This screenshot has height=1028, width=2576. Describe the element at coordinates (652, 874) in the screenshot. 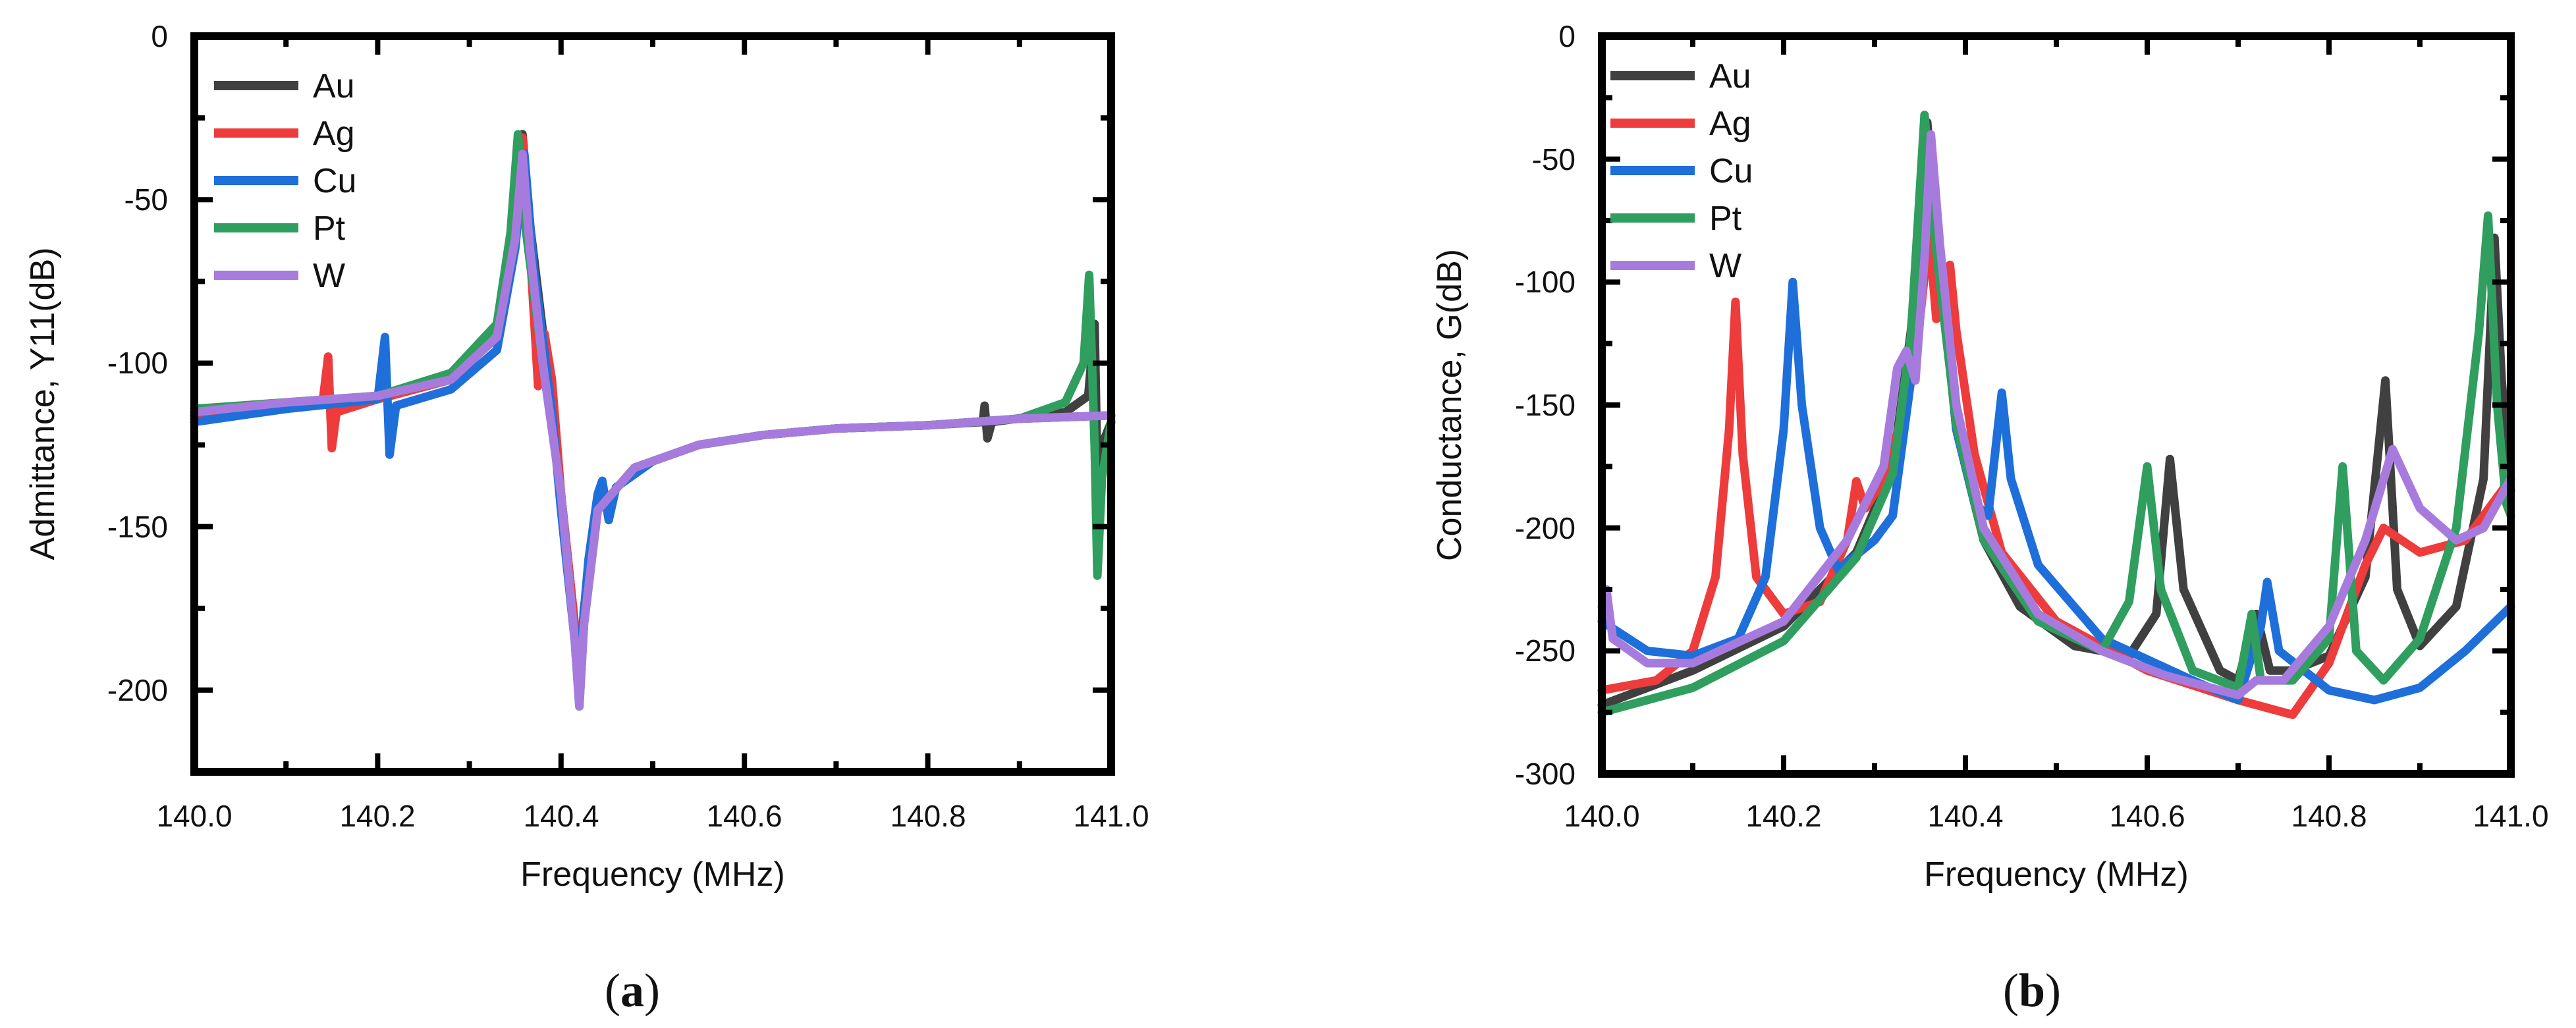

I see `panel-a-x-axis-title: Frequency (MHz)` at that location.